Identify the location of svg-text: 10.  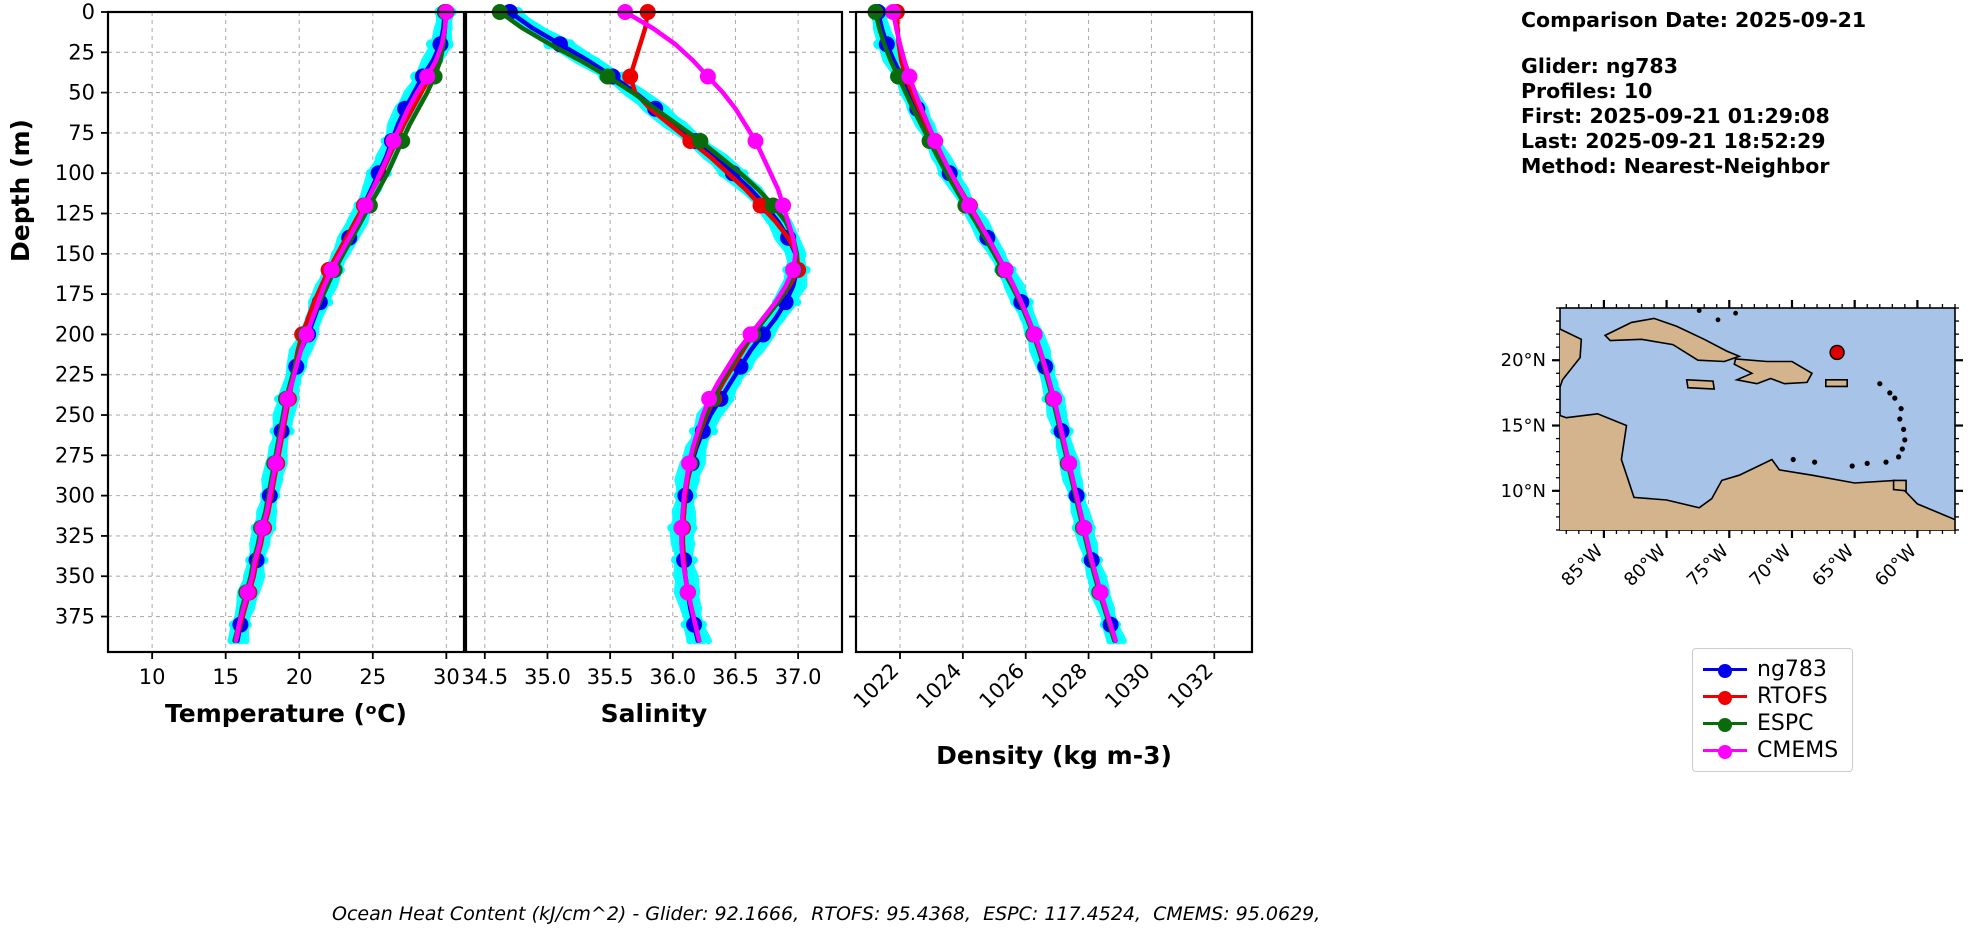
(152, 677).